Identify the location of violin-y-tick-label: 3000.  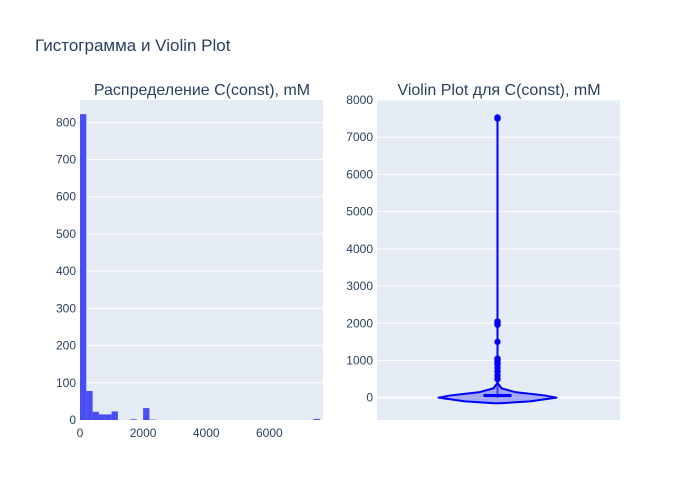
(359, 286).